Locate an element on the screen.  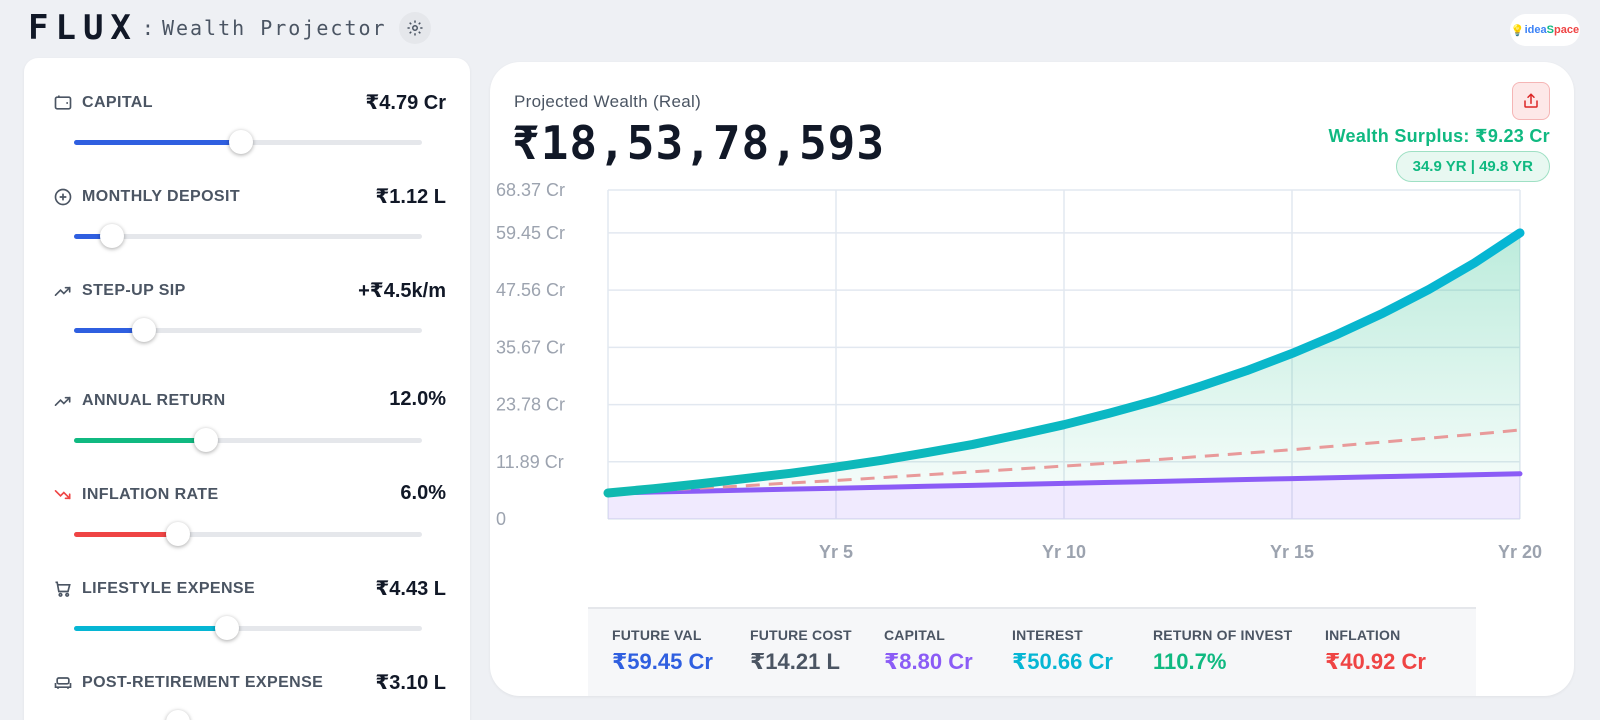
y-tick-label: 68.37 Cr is located at coordinates (530, 190).